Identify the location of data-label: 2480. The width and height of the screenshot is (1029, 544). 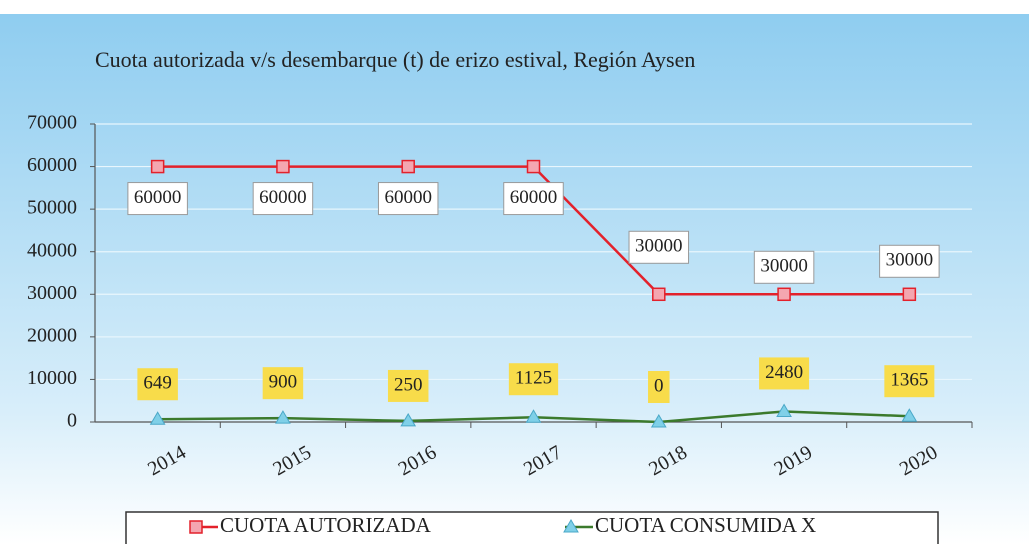
(784, 372).